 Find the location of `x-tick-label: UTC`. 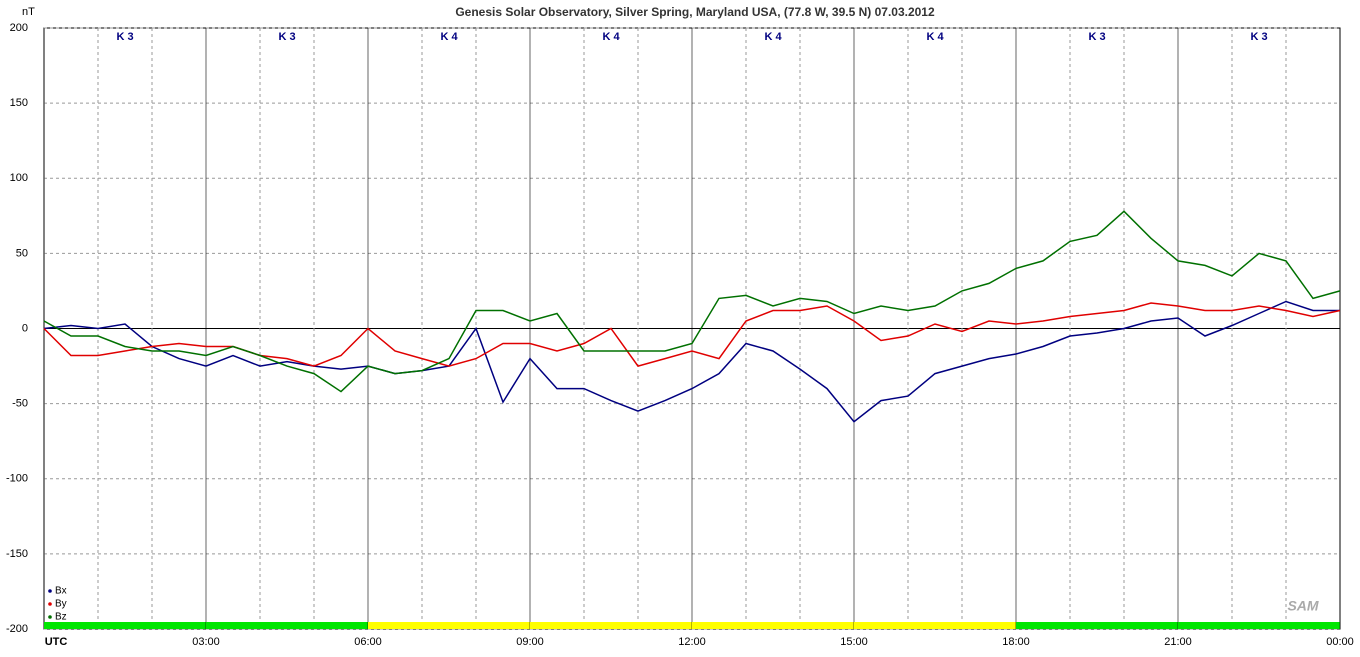

x-tick-label: UTC is located at coordinates (56, 642).